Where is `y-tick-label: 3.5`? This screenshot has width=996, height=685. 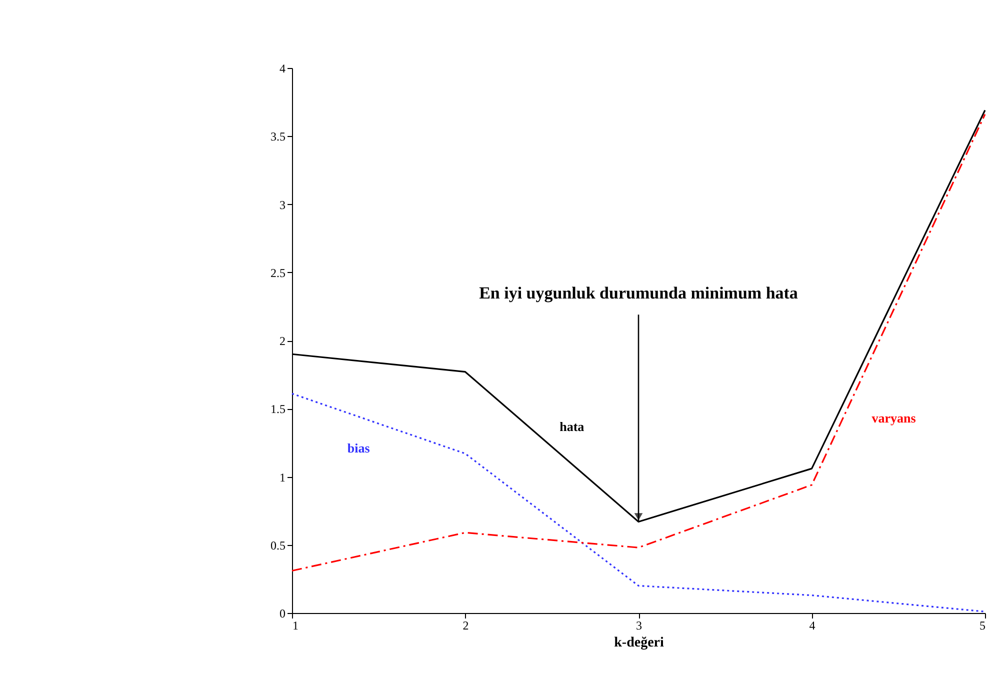
y-tick-label: 3.5 is located at coordinates (278, 137).